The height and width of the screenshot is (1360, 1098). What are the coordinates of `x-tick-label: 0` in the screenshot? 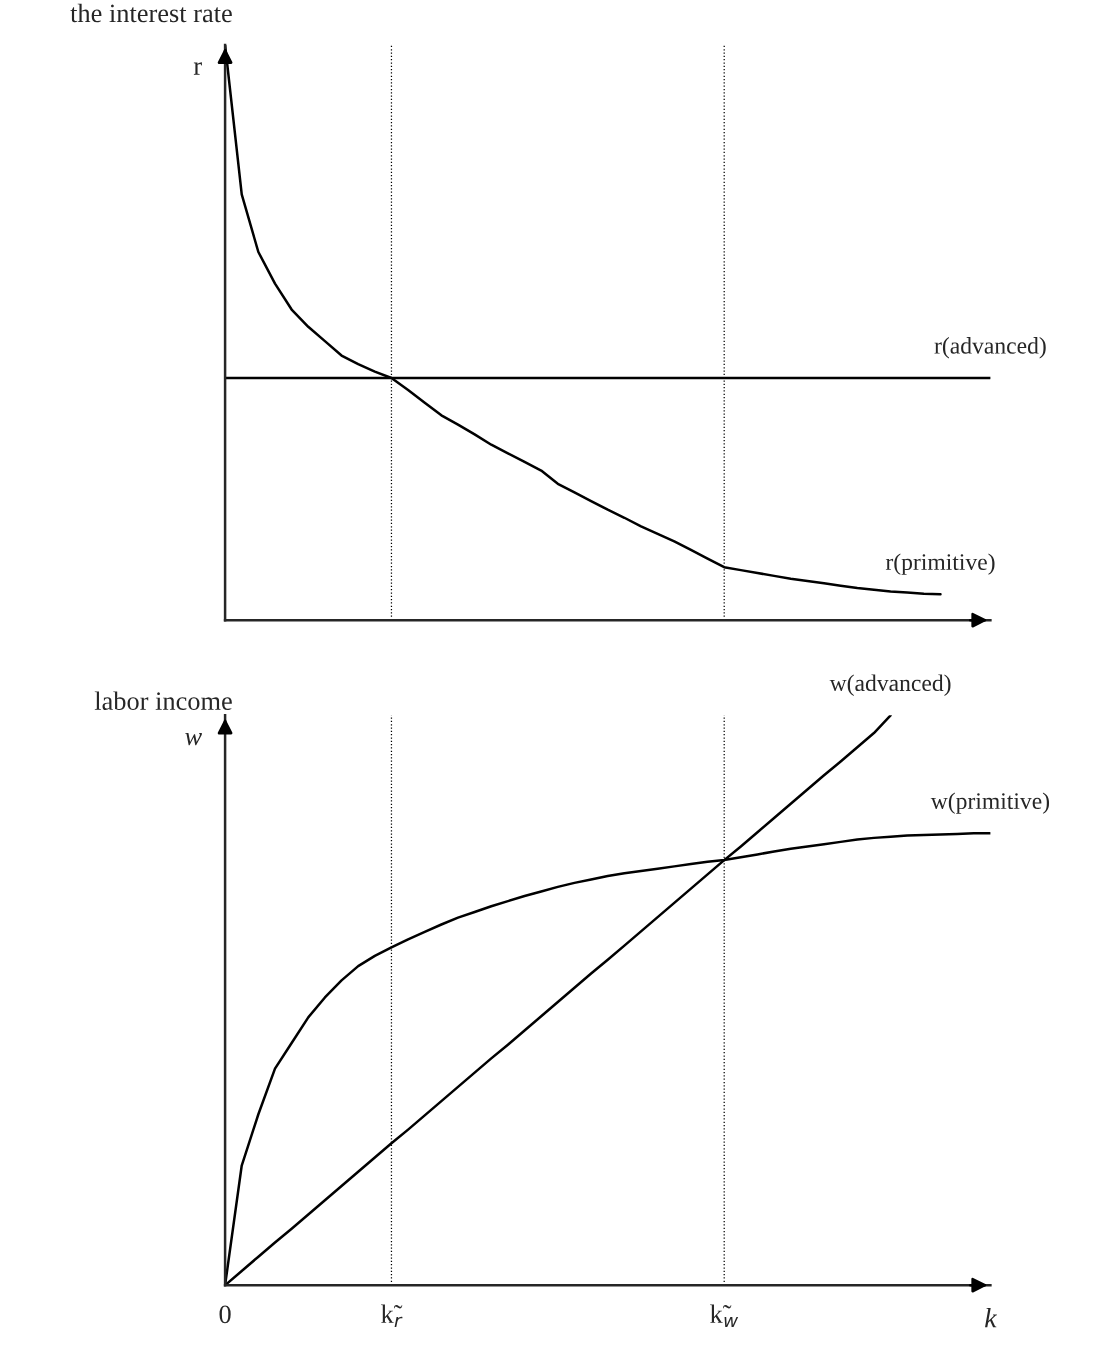 It's located at (225, 1314).